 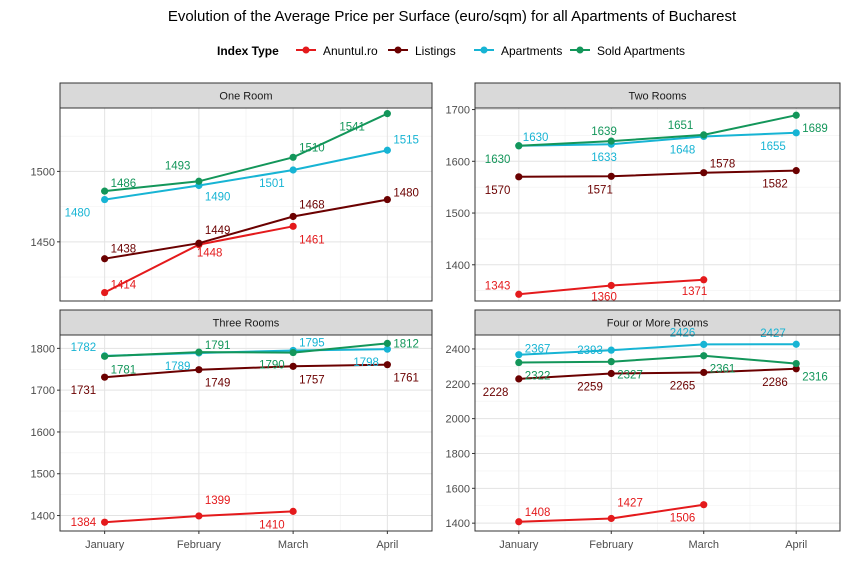 I want to click on series-apartments: 1480 1490 1501 1515, so click(x=242, y=176).